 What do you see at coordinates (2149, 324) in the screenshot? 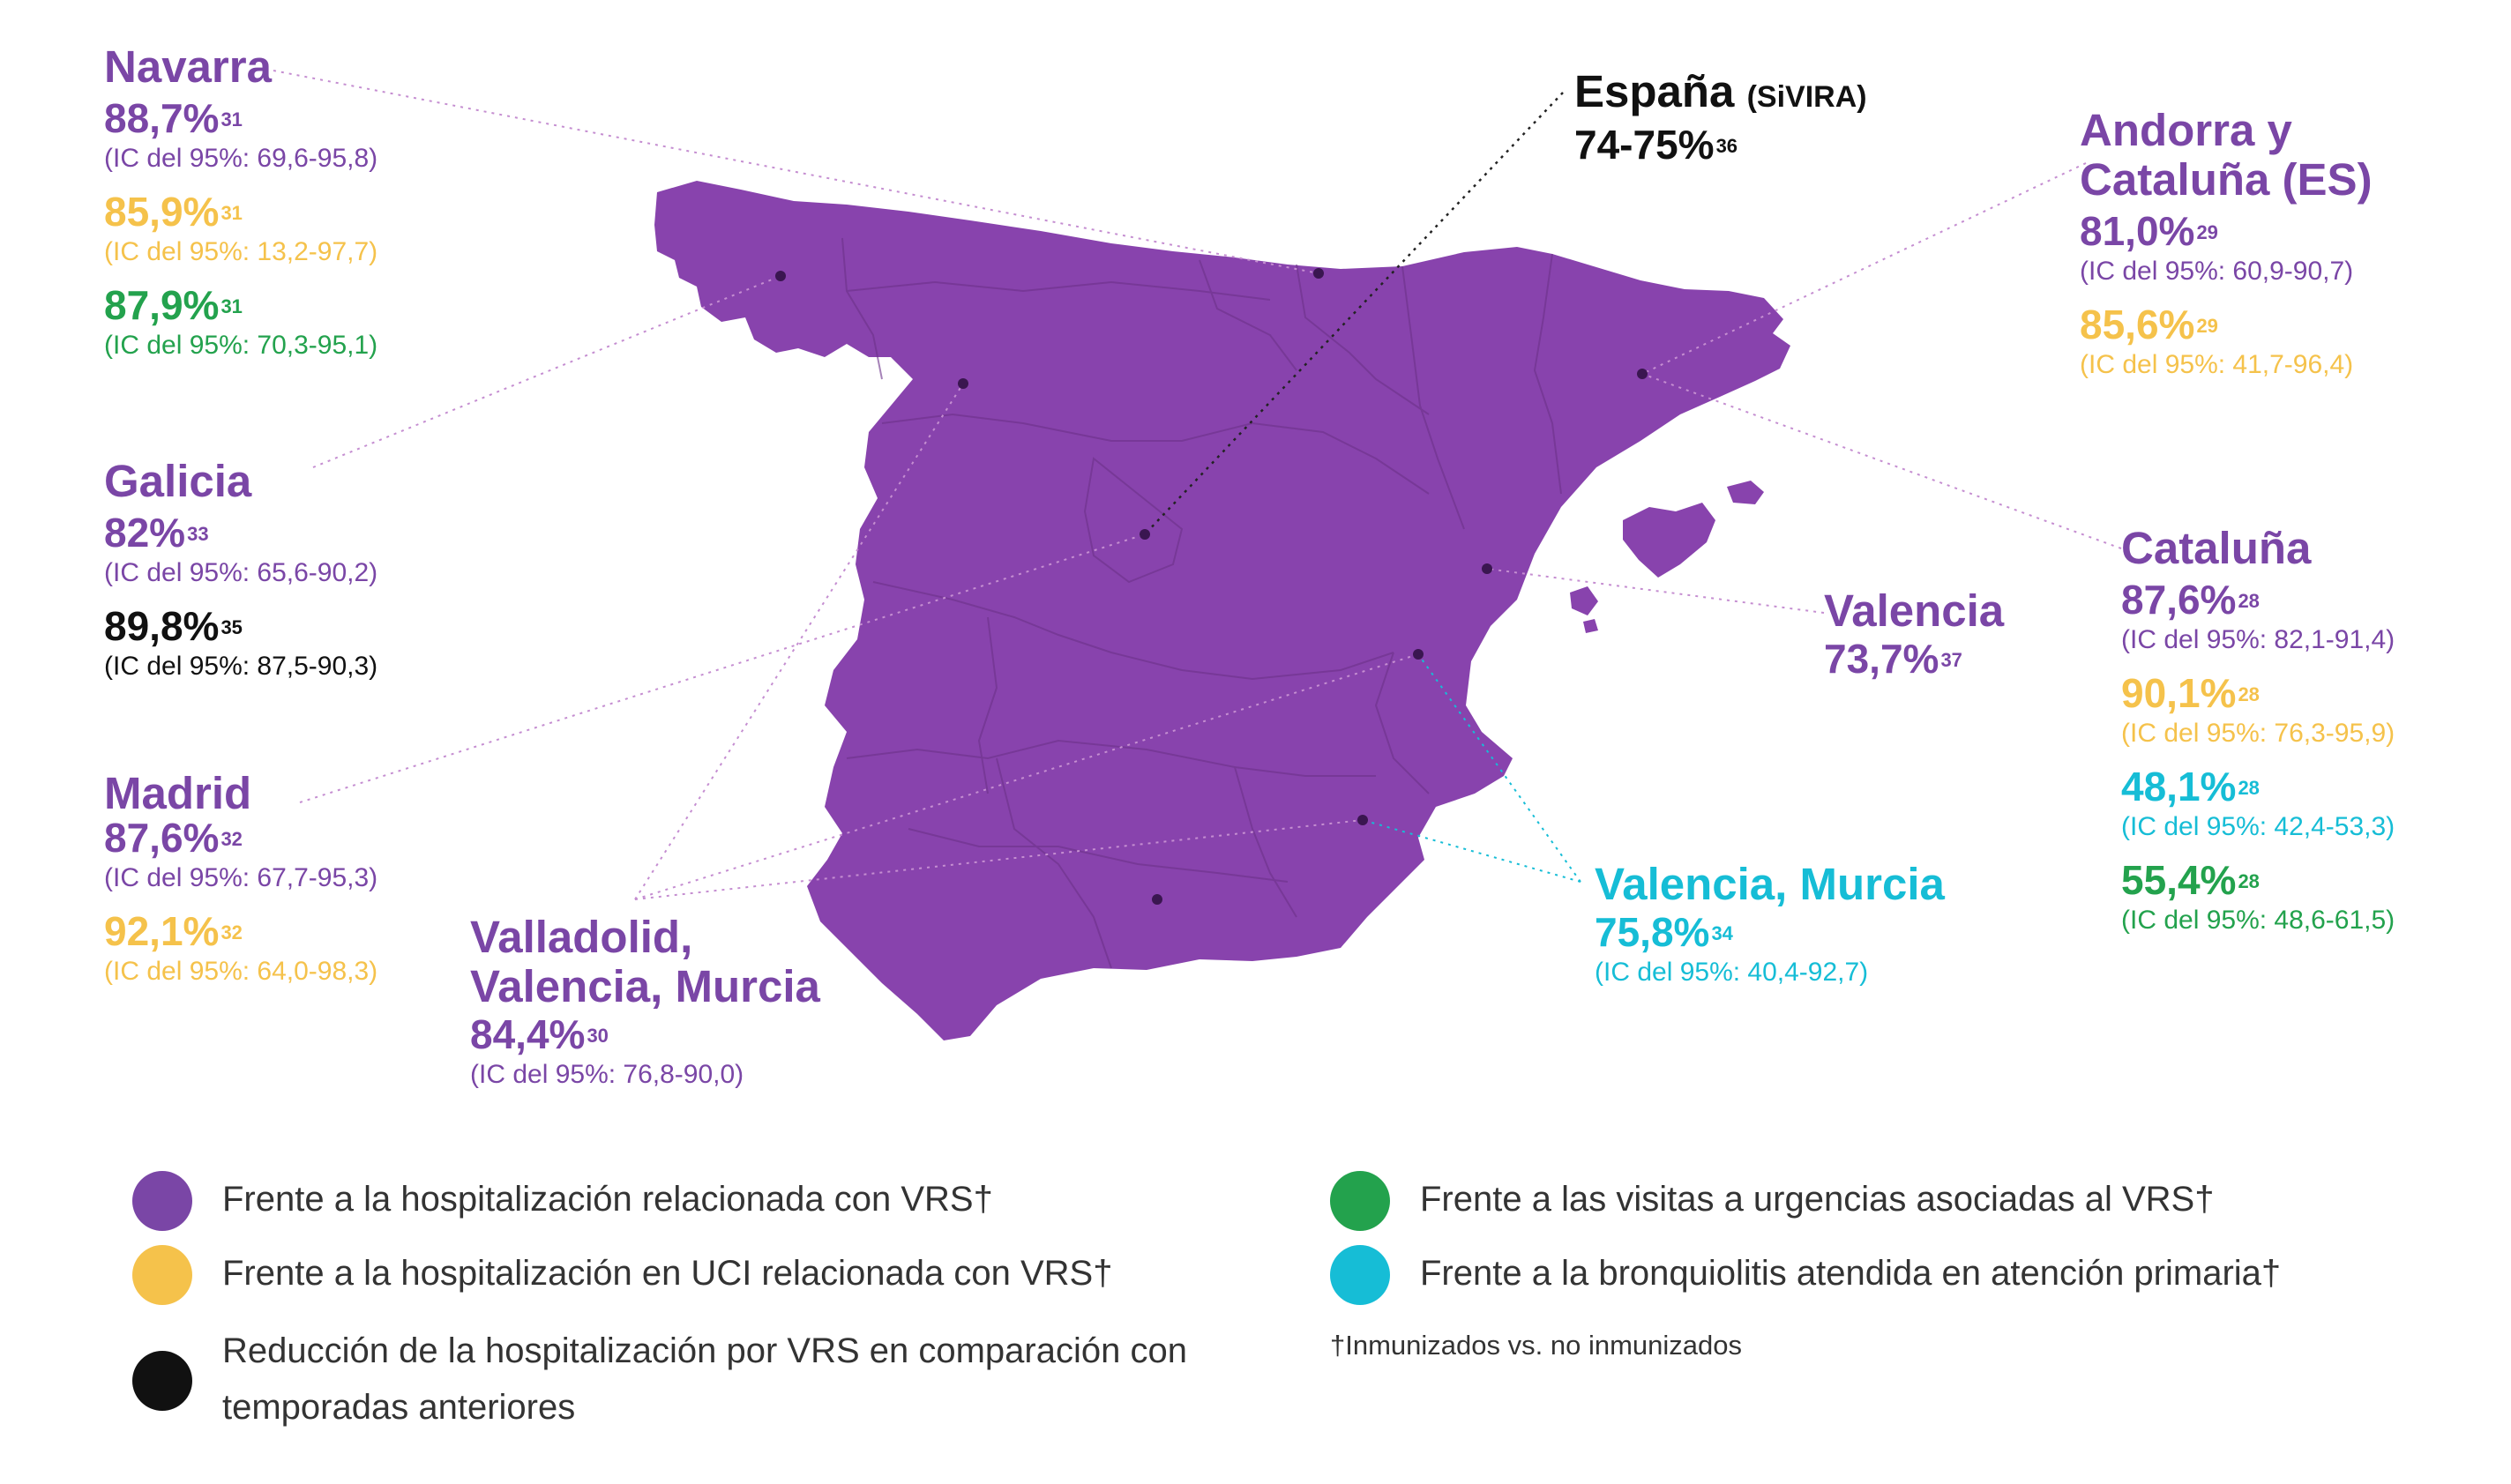
I see `andorra-uci-pct: 85,6%29` at bounding box center [2149, 324].